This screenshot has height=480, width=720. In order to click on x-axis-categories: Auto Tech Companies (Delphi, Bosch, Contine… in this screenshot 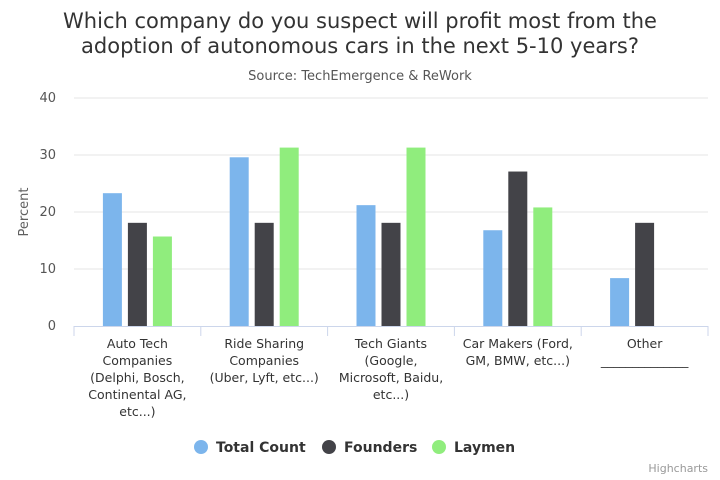, I will do `click(388, 377)`.